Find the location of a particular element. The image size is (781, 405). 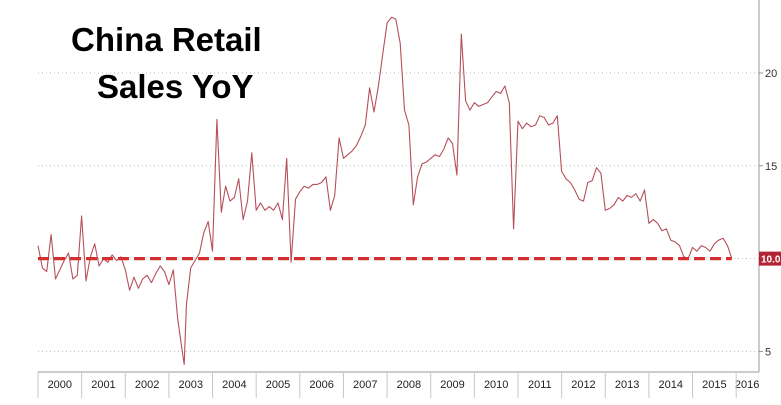

xtick-label-2008: 2008 is located at coordinates (409, 385).